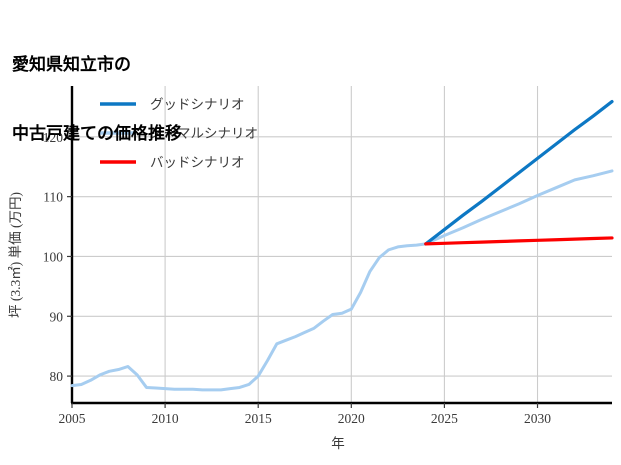  I want to click on y-axis-title: 坪 (3.3㎡) 単価 (万円), so click(15, 255).